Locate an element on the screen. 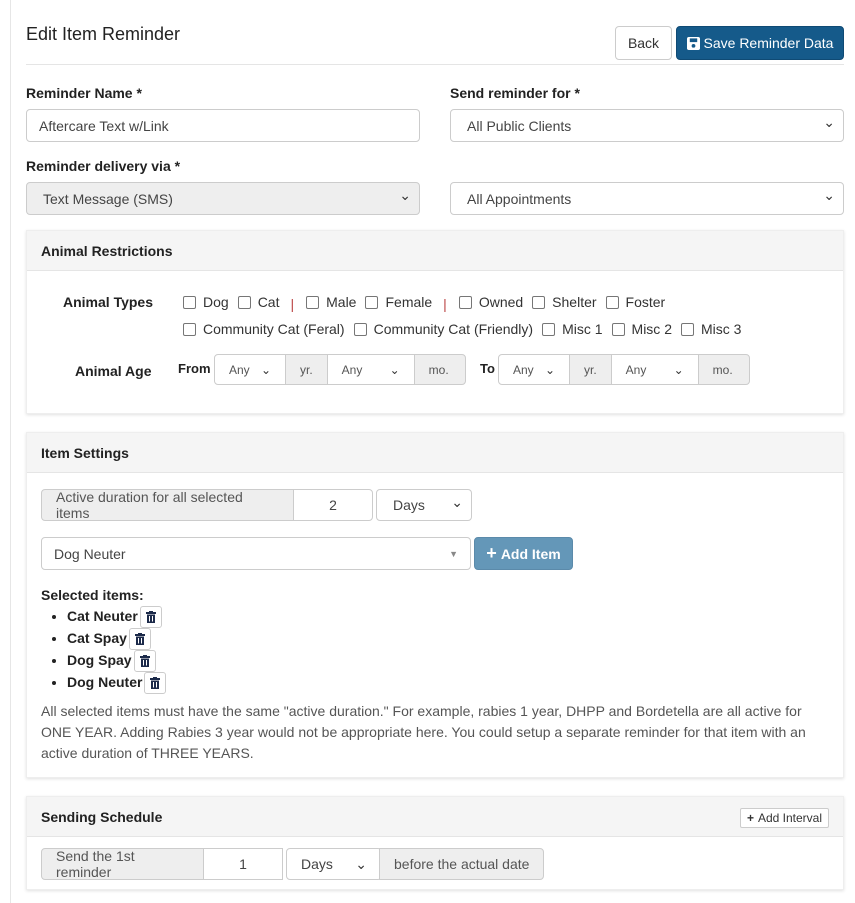  sending-schedule-title: Sending Schedule is located at coordinates (435, 817).